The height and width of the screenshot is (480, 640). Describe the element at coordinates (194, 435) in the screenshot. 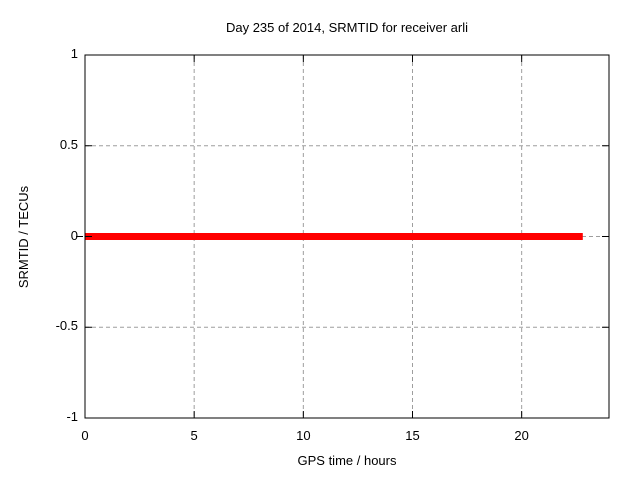

I see `x-tick-label: 5` at that location.